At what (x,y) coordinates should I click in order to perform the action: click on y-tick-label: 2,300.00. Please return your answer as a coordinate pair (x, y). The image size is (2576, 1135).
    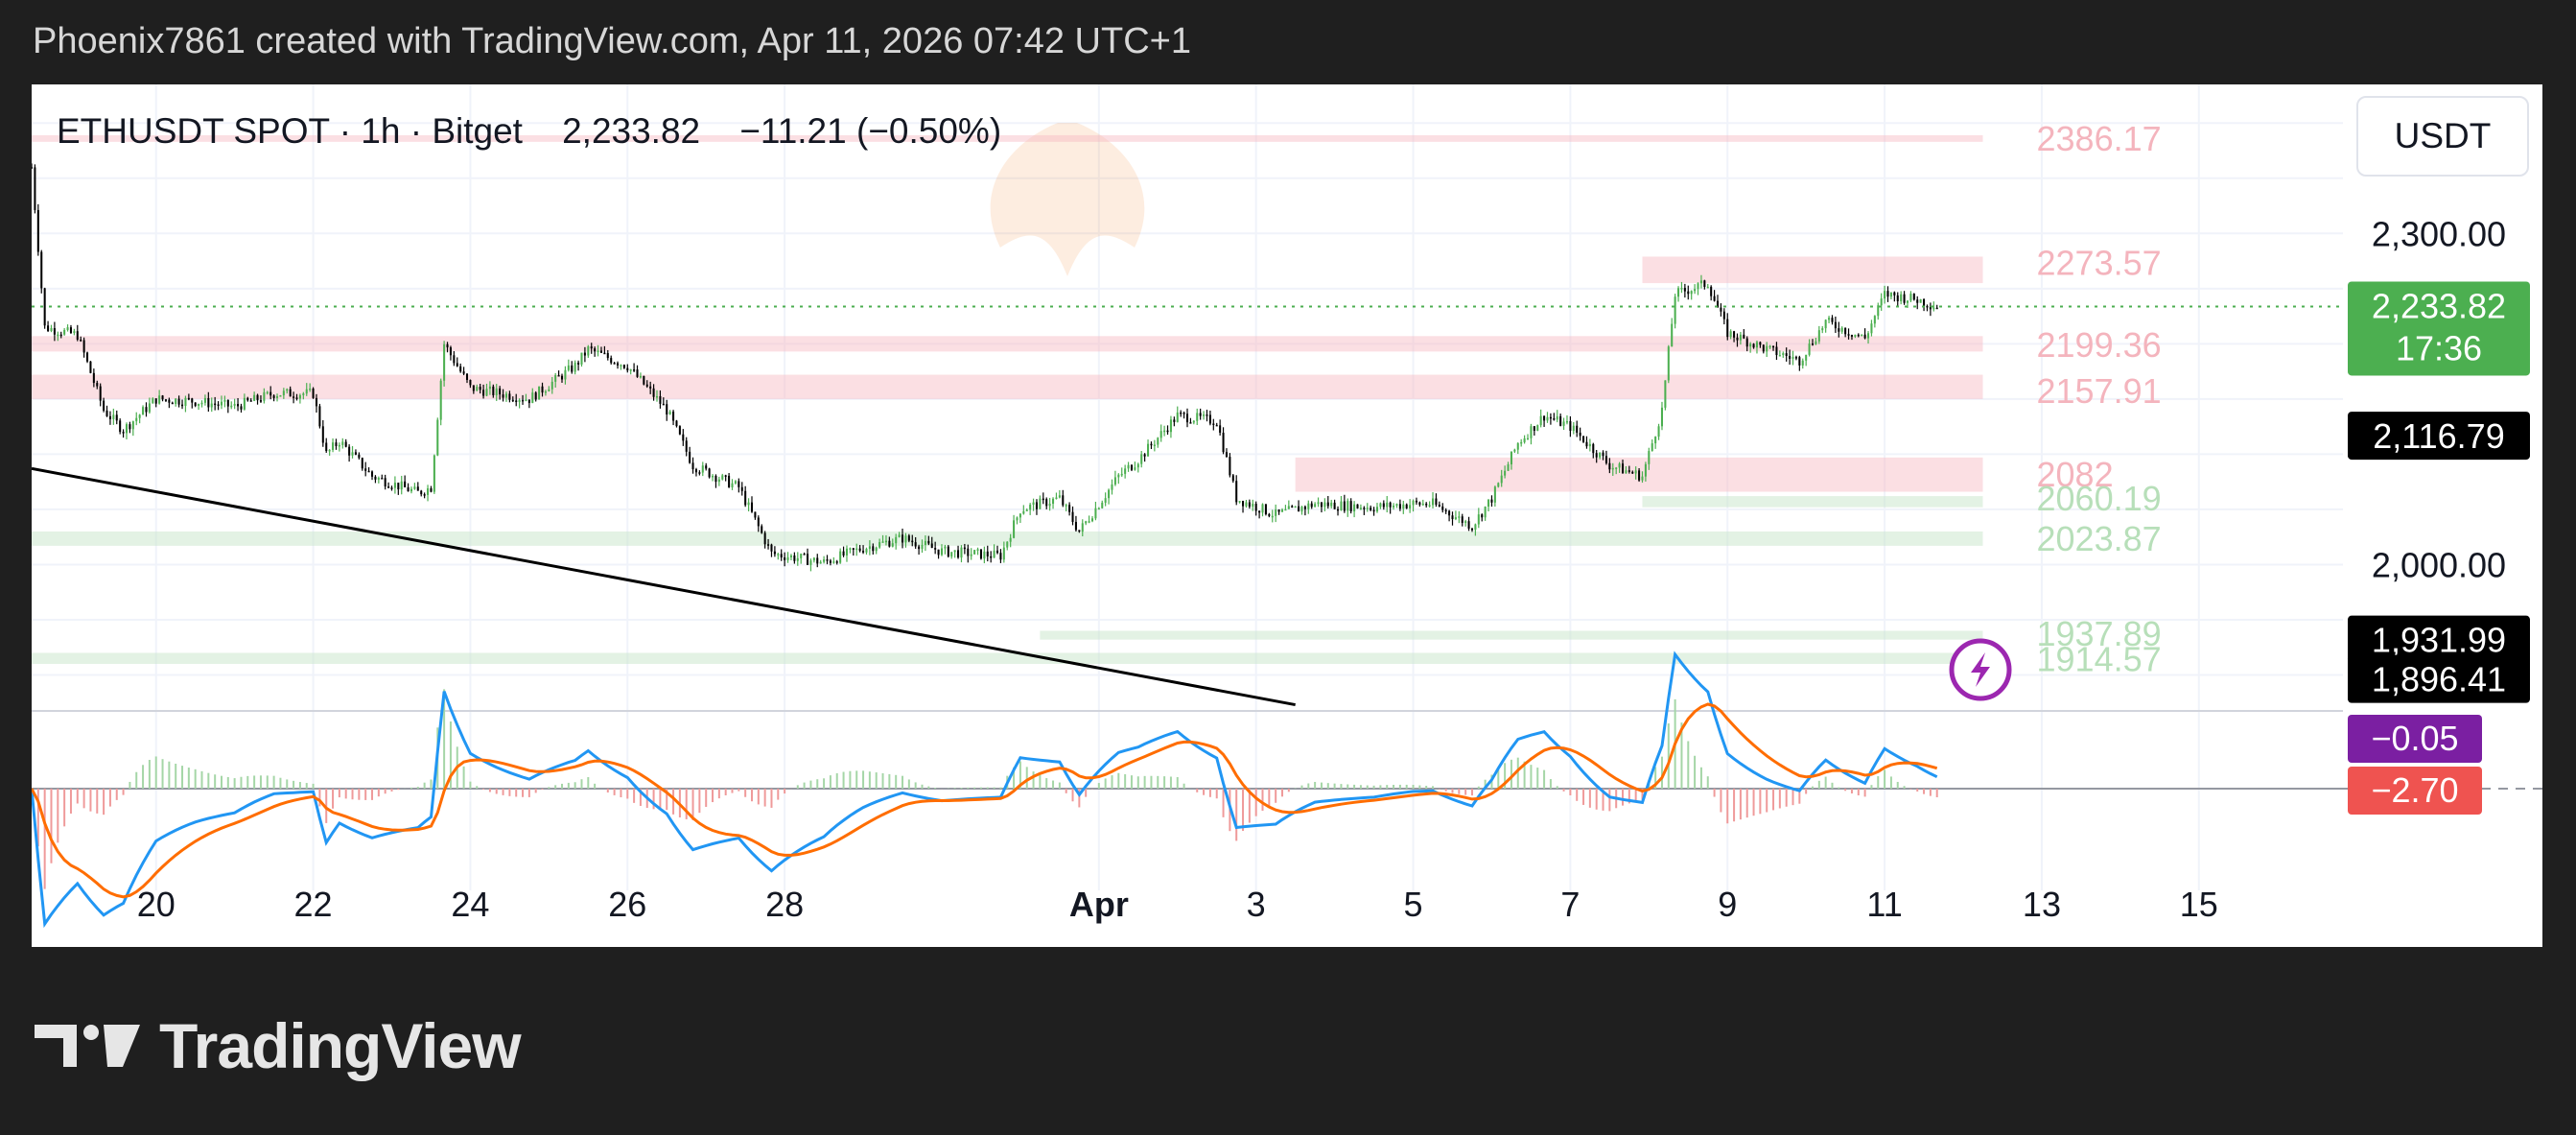
    Looking at the image, I should click on (2439, 233).